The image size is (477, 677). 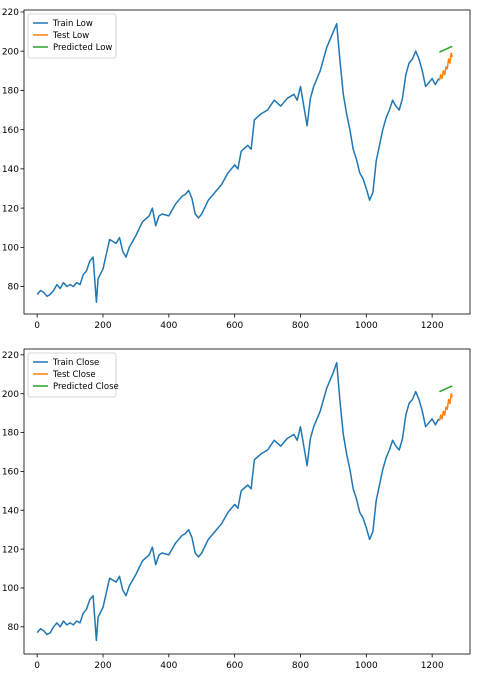 I want to click on series-line-predicted-close, so click(x=445, y=389).